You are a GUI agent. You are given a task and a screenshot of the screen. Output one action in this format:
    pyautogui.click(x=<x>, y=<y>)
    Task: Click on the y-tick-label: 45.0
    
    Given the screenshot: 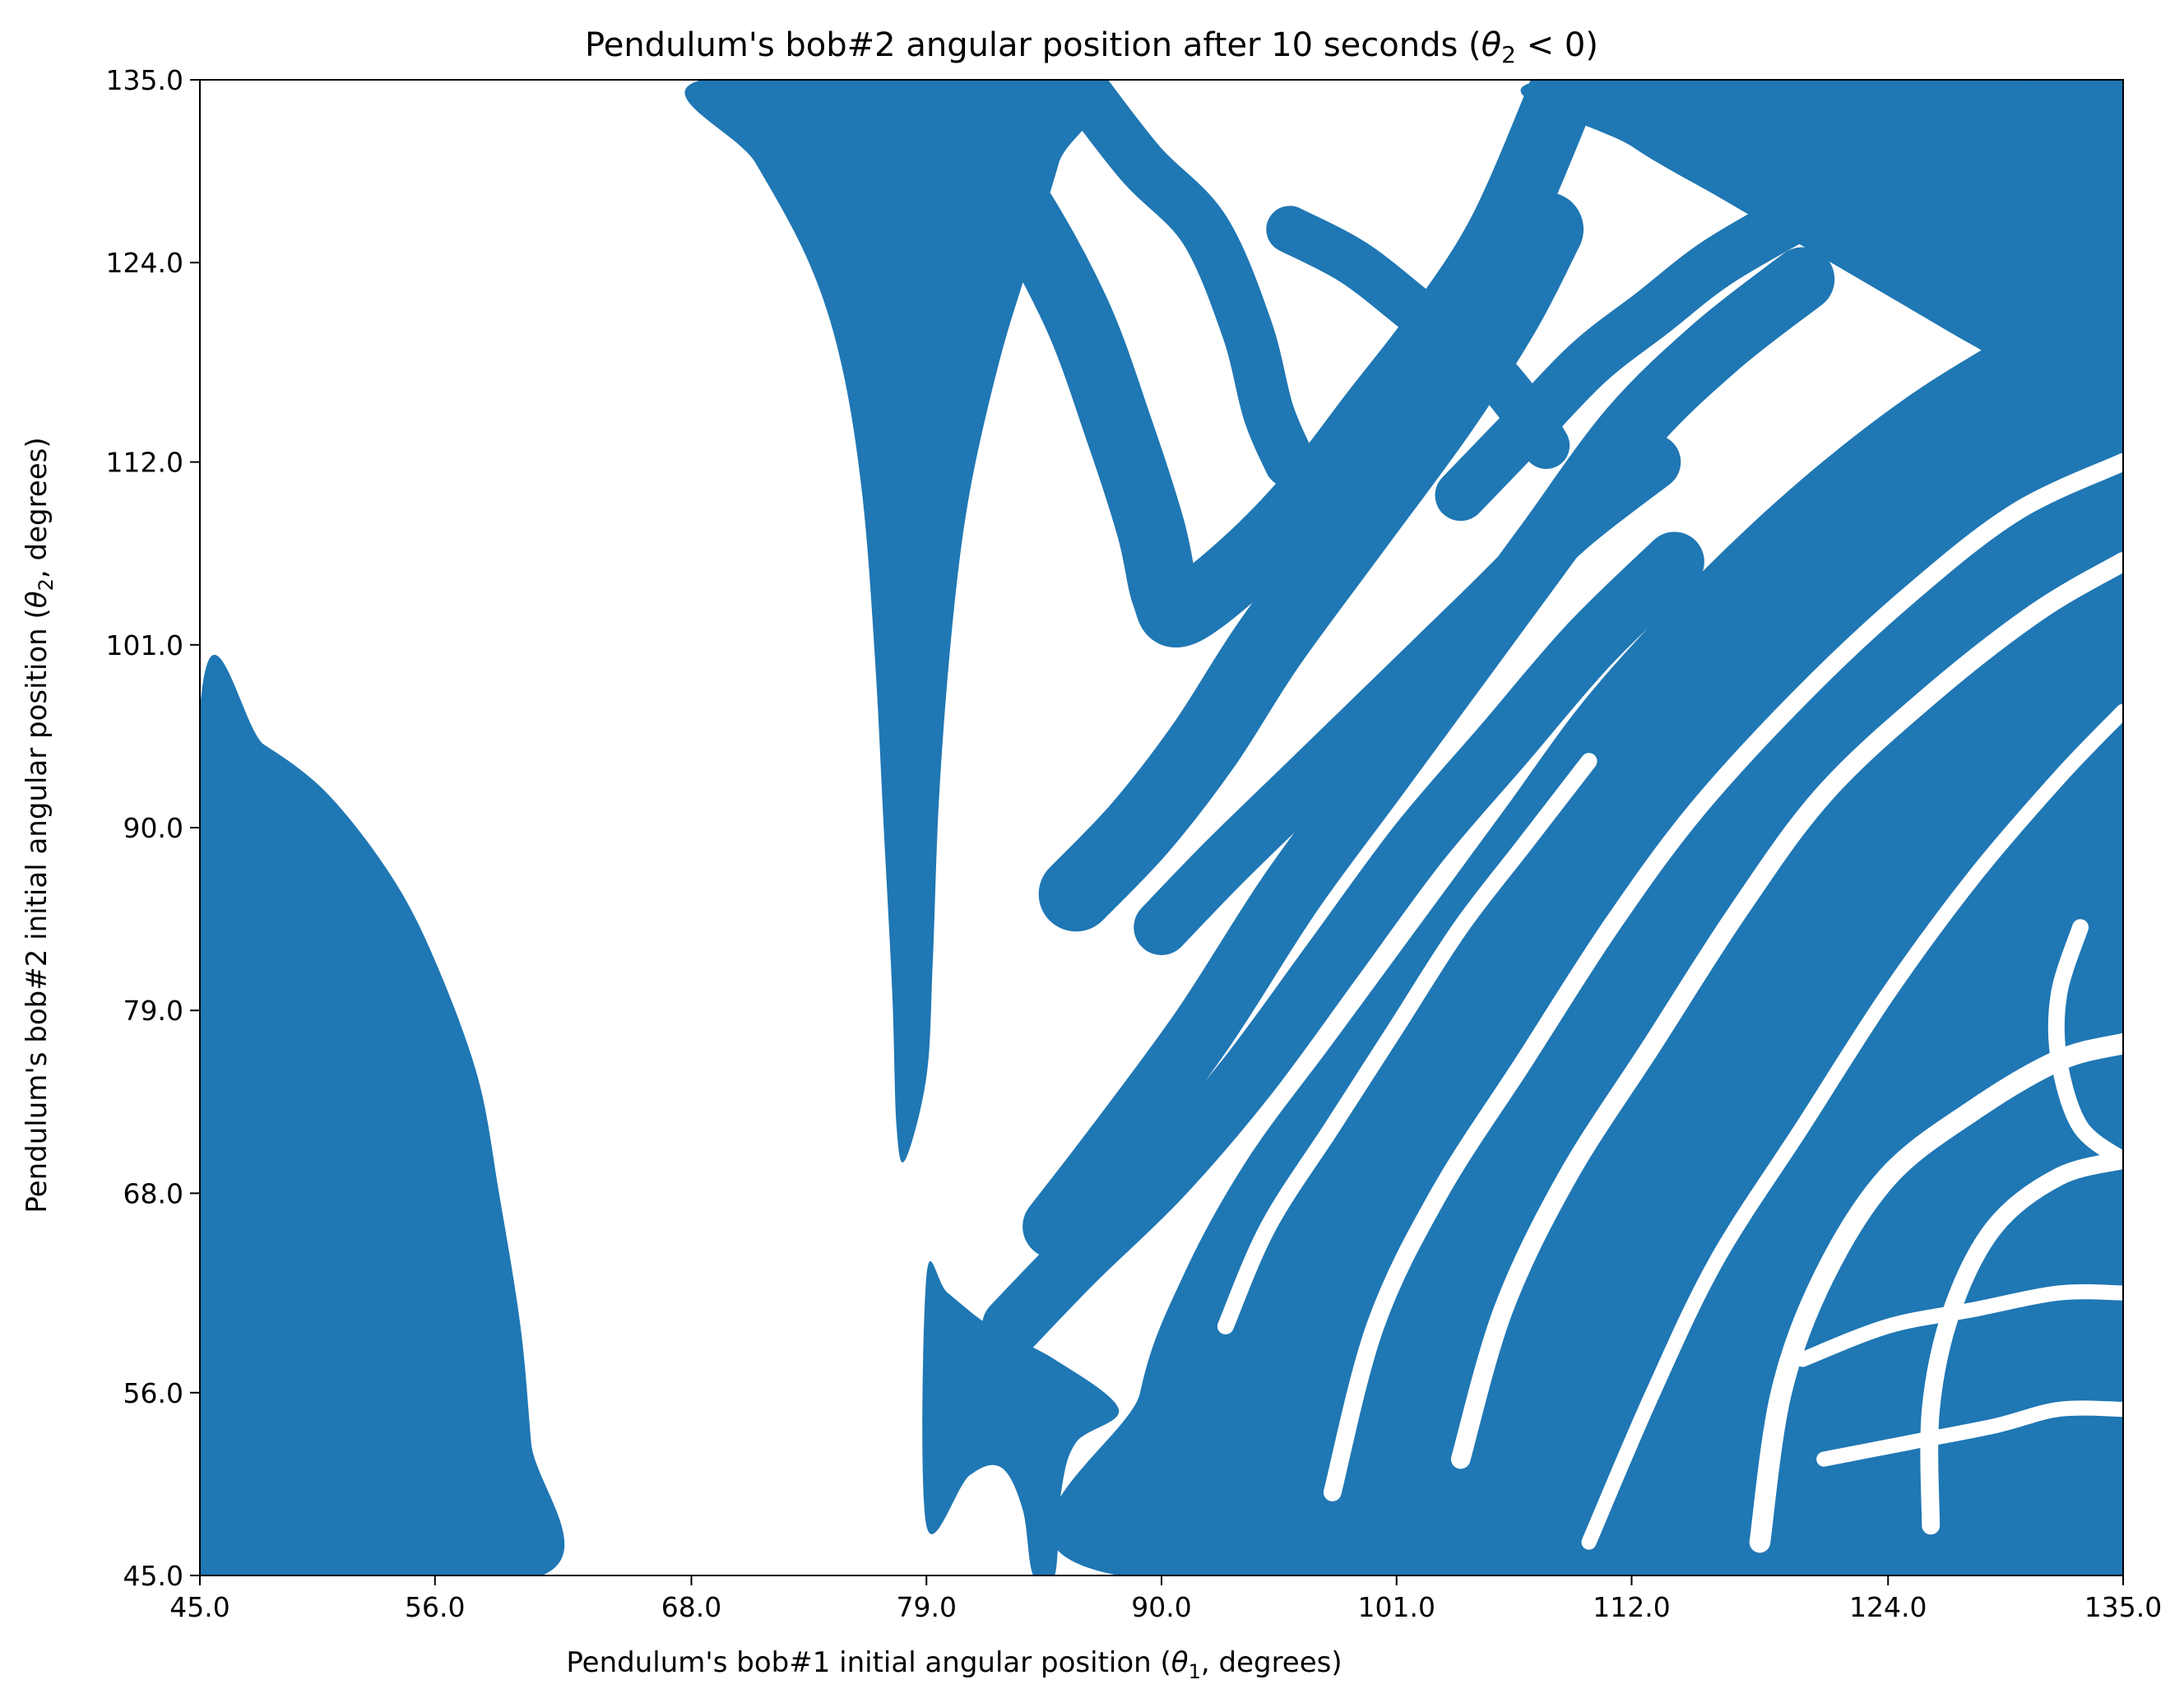 What is the action you would take?
    pyautogui.click(x=153, y=1576)
    